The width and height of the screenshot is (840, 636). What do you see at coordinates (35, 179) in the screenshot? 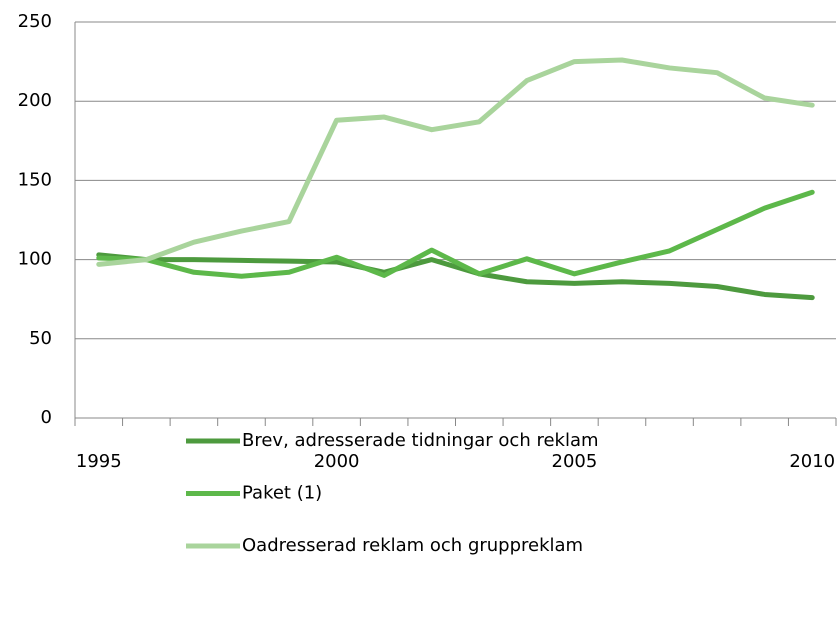
I see `y-tick-label: 150` at bounding box center [35, 179].